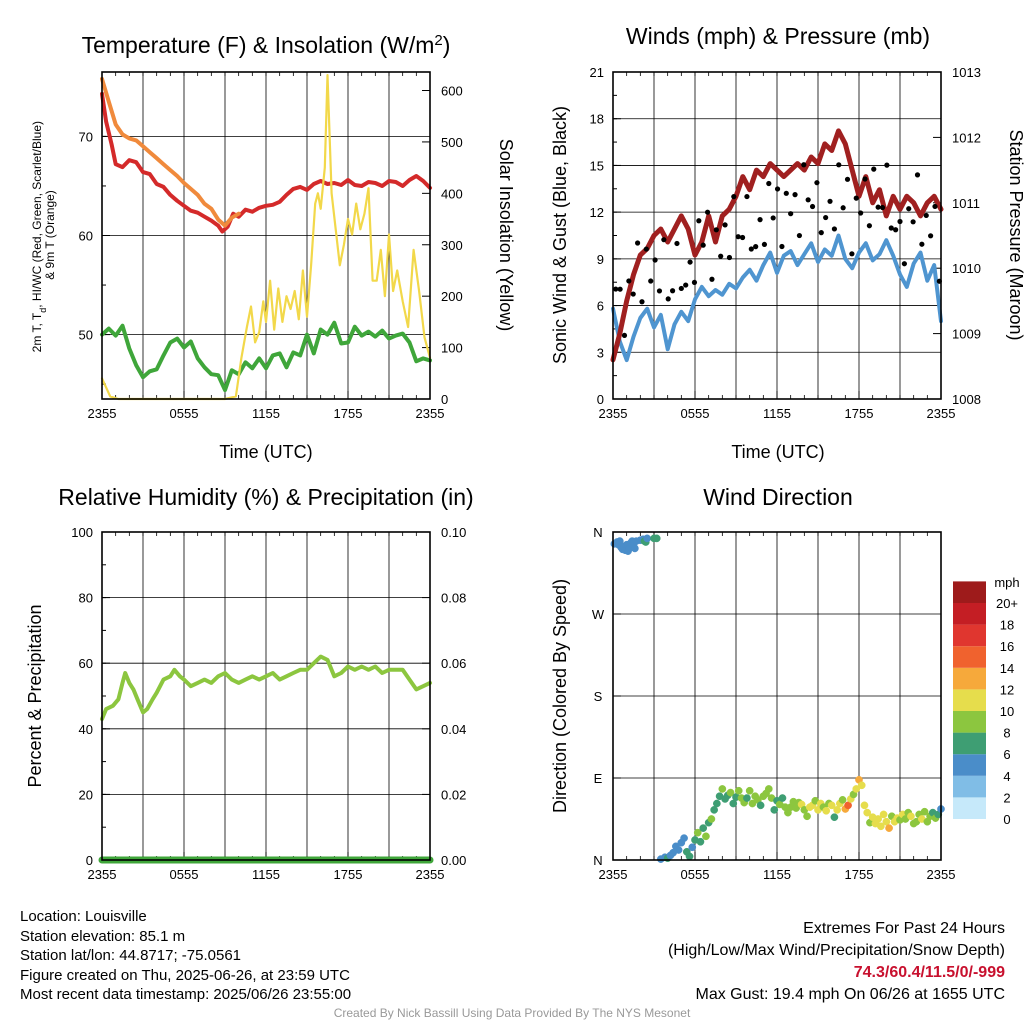 This screenshot has width=1024, height=1024. I want to click on colorbar-label: 12, so click(1007, 689).